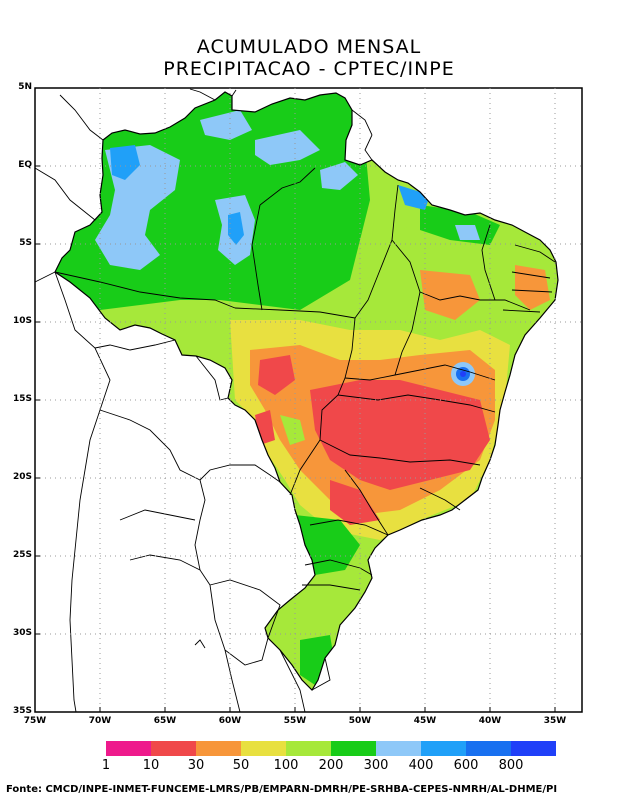 The height and width of the screenshot is (800, 618). What do you see at coordinates (25, 87) in the screenshot?
I see `lat-label: 5N` at bounding box center [25, 87].